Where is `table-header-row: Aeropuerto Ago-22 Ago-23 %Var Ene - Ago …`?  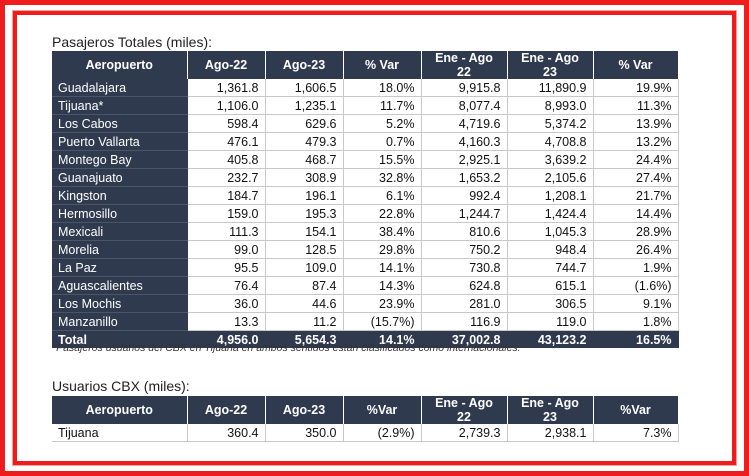 table-header-row: Aeropuerto Ago-22 Ago-23 %Var Ene - Ago … is located at coordinates (365, 410).